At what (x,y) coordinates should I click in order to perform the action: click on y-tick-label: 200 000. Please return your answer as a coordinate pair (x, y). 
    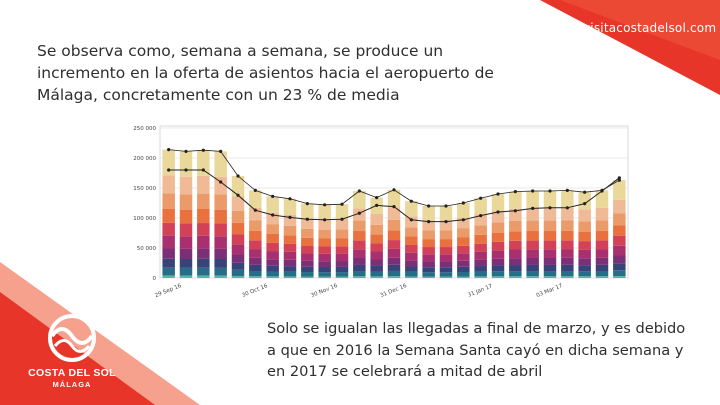
    Looking at the image, I should click on (144, 159).